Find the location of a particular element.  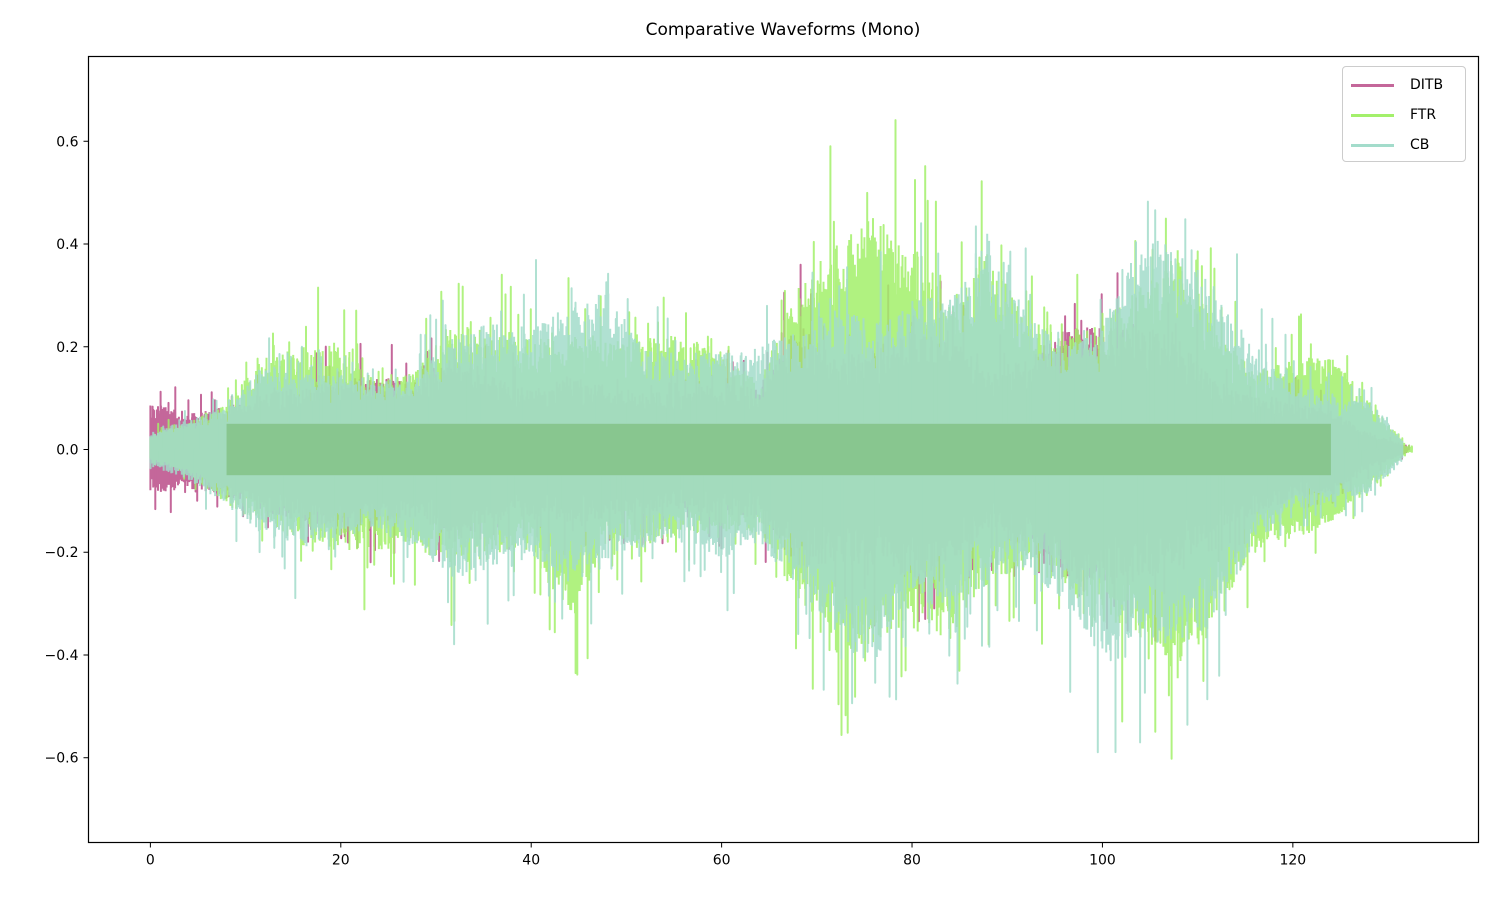

chart-title: Comparative Waveforms (Mono) is located at coordinates (783, 30).